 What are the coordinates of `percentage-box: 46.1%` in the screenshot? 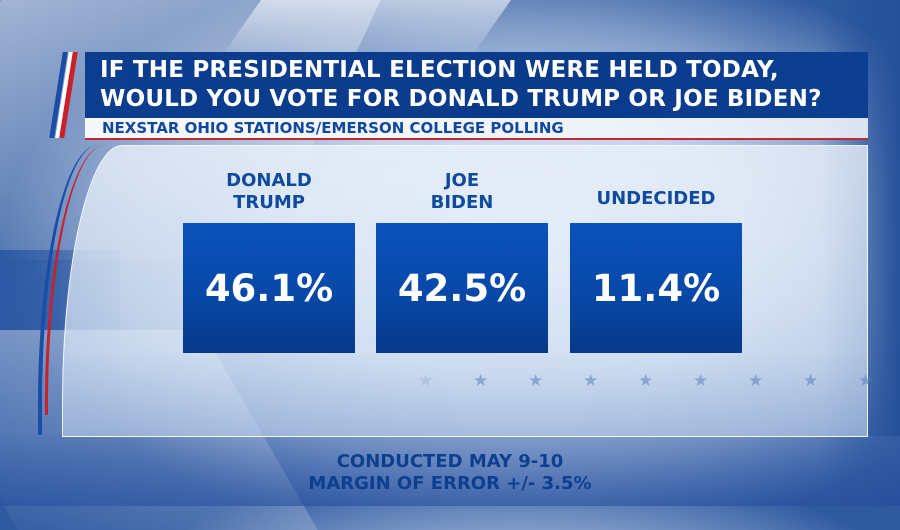 It's located at (269, 288).